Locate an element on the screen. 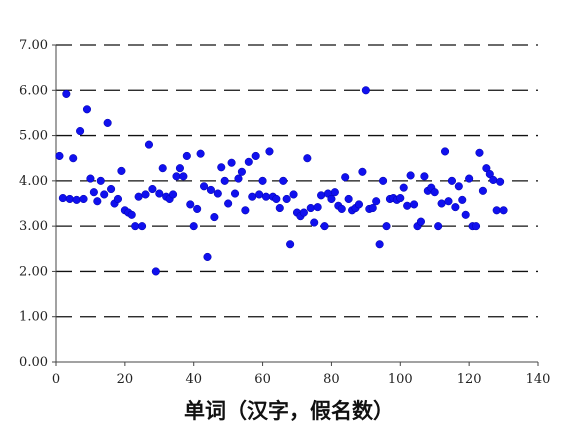 The height and width of the screenshot is (439, 571). y-tick-label: 4.00 is located at coordinates (33, 181).